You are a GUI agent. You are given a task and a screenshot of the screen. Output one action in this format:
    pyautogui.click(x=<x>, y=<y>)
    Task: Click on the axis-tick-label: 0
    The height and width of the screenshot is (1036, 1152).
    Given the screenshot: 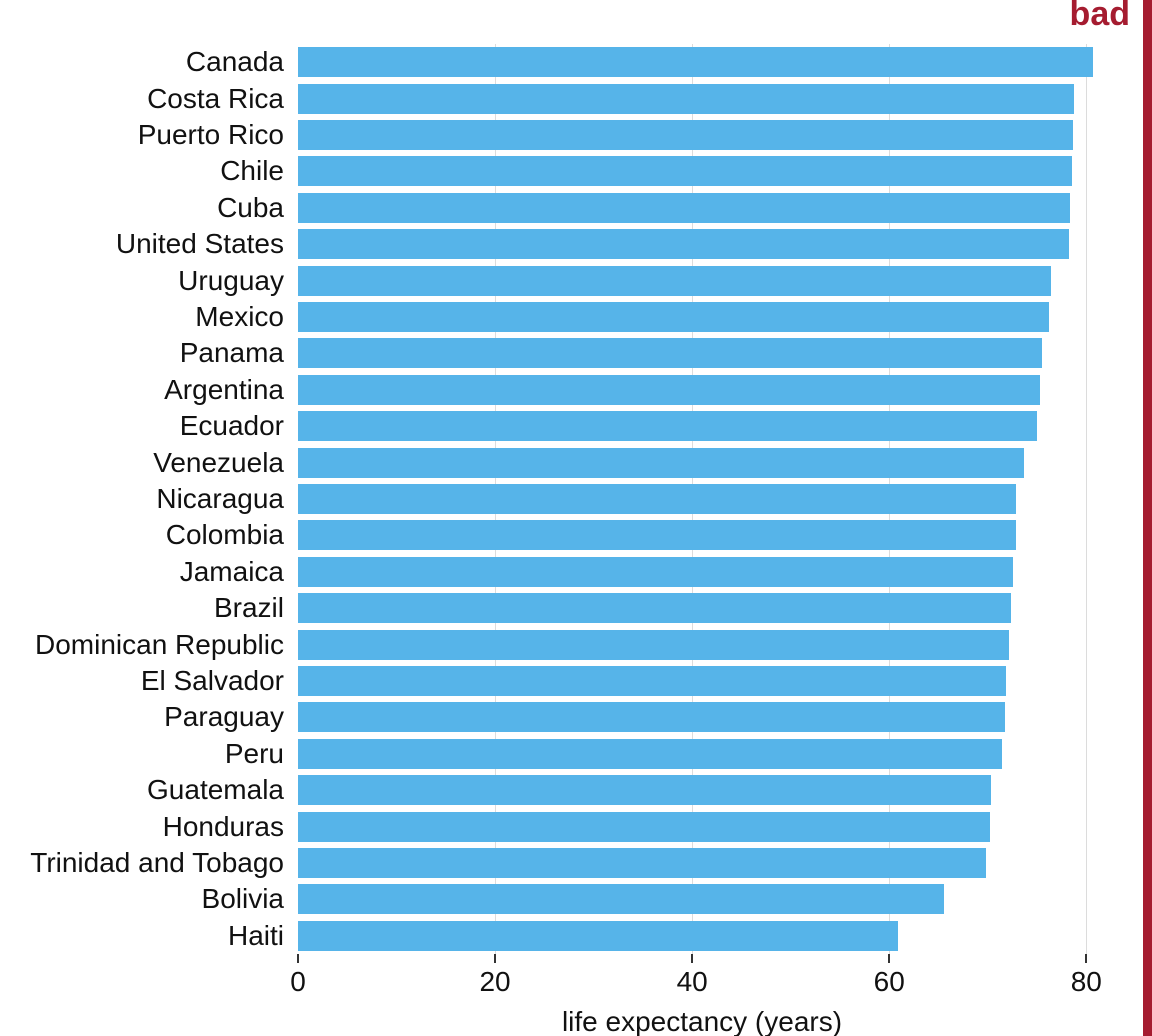 What is the action you would take?
    pyautogui.click(x=298, y=981)
    